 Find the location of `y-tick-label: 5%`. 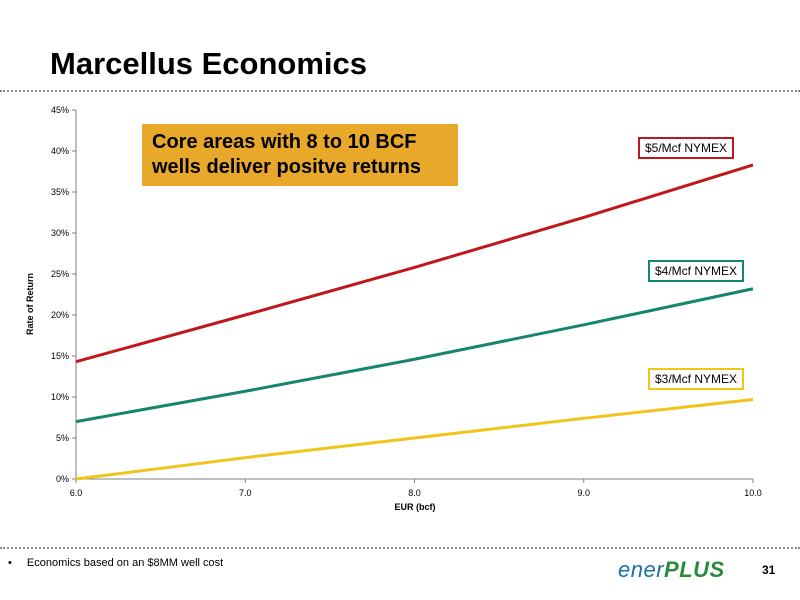

y-tick-label: 5% is located at coordinates (62, 438).